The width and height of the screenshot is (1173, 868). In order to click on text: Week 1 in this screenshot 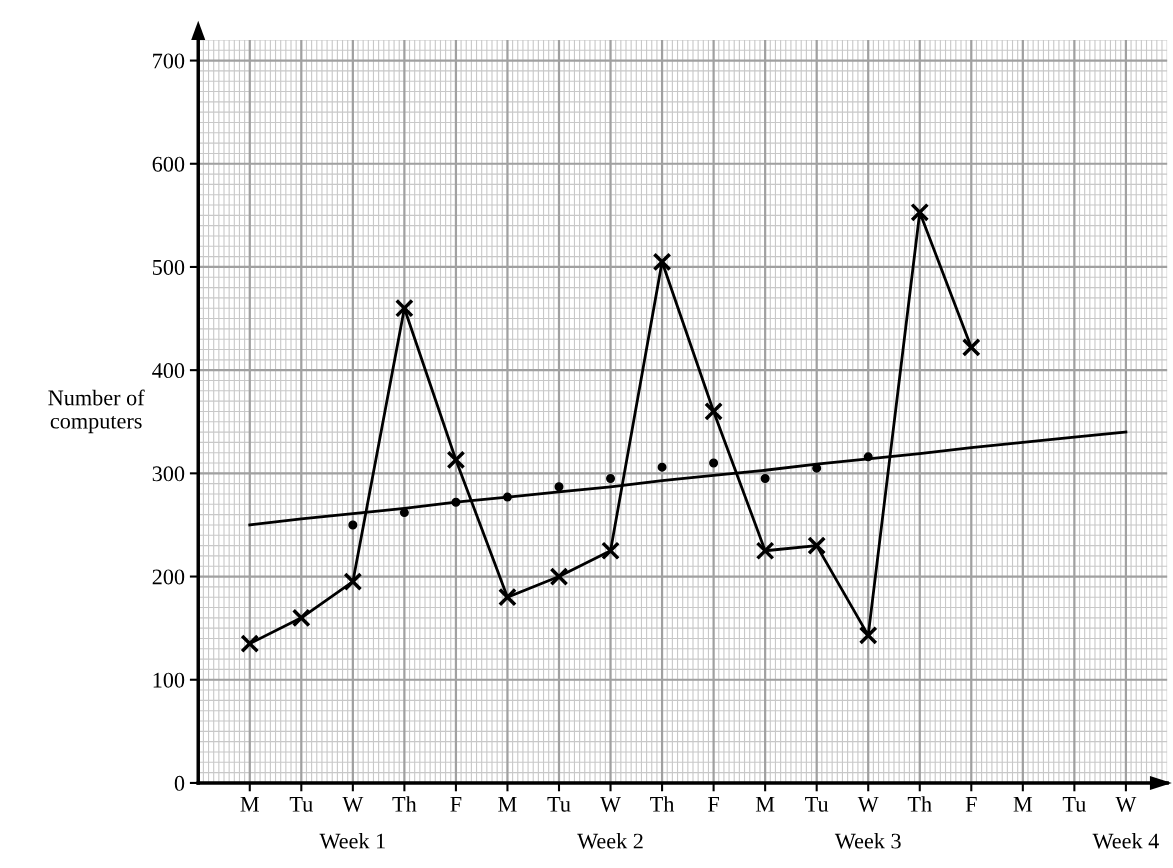, I will do `click(352, 840)`.